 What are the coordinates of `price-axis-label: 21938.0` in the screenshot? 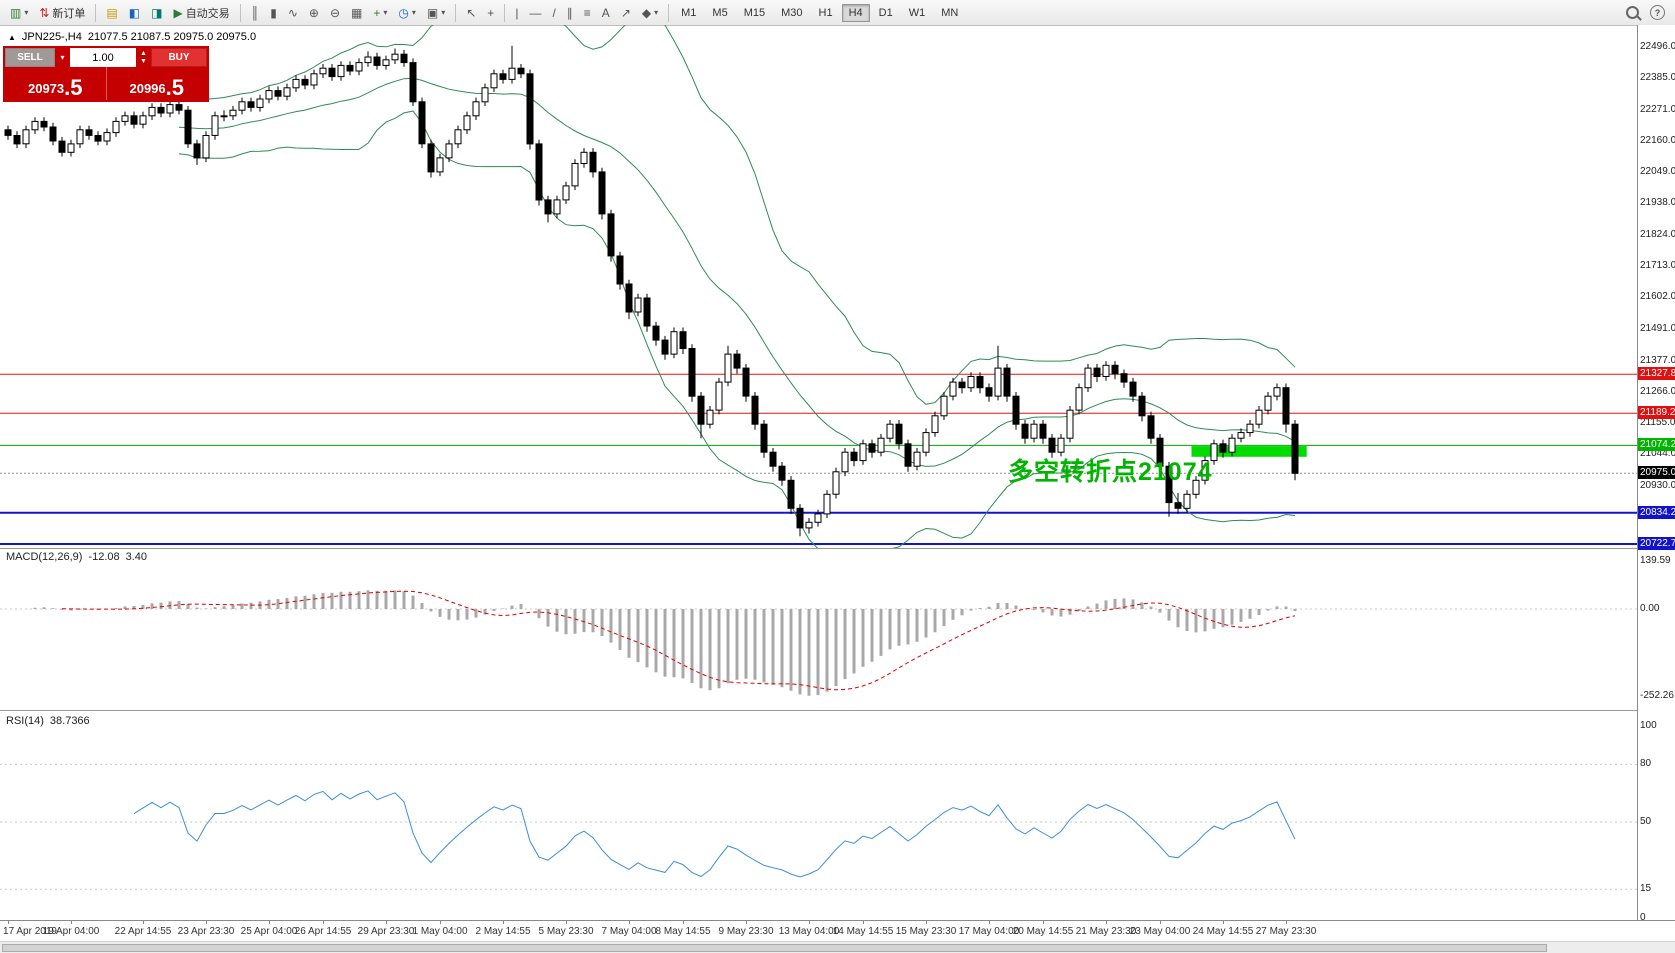 It's located at (1657, 203).